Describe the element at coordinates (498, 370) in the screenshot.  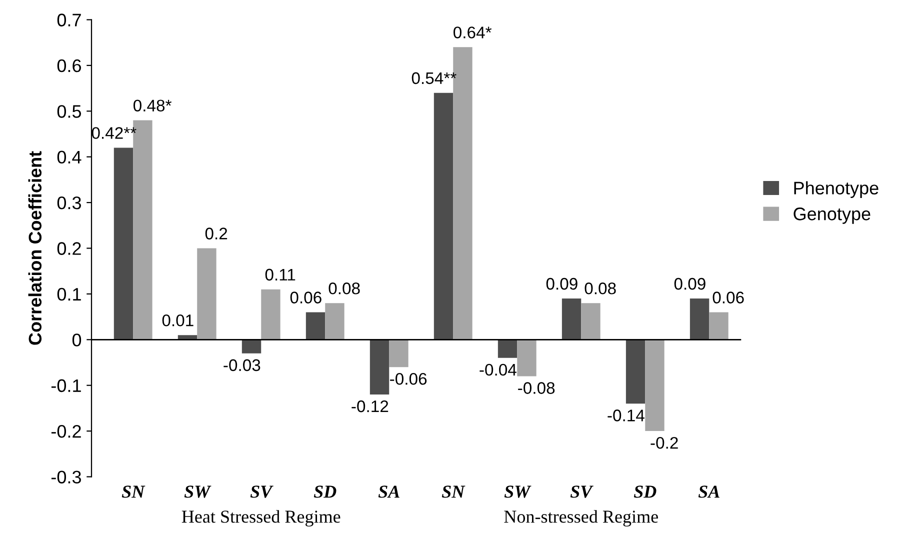
I see `data-label: -0.04` at that location.